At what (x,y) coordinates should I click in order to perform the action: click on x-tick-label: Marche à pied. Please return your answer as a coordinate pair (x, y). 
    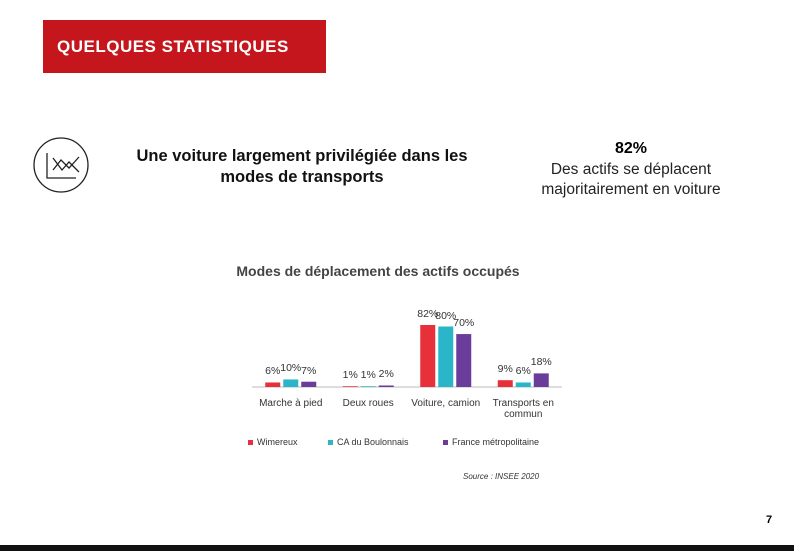
    Looking at the image, I should click on (291, 403).